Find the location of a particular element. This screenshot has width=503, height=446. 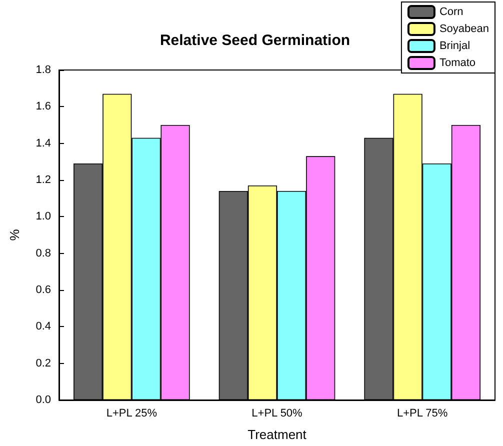

y-tick-label: 0.0 is located at coordinates (43, 400).